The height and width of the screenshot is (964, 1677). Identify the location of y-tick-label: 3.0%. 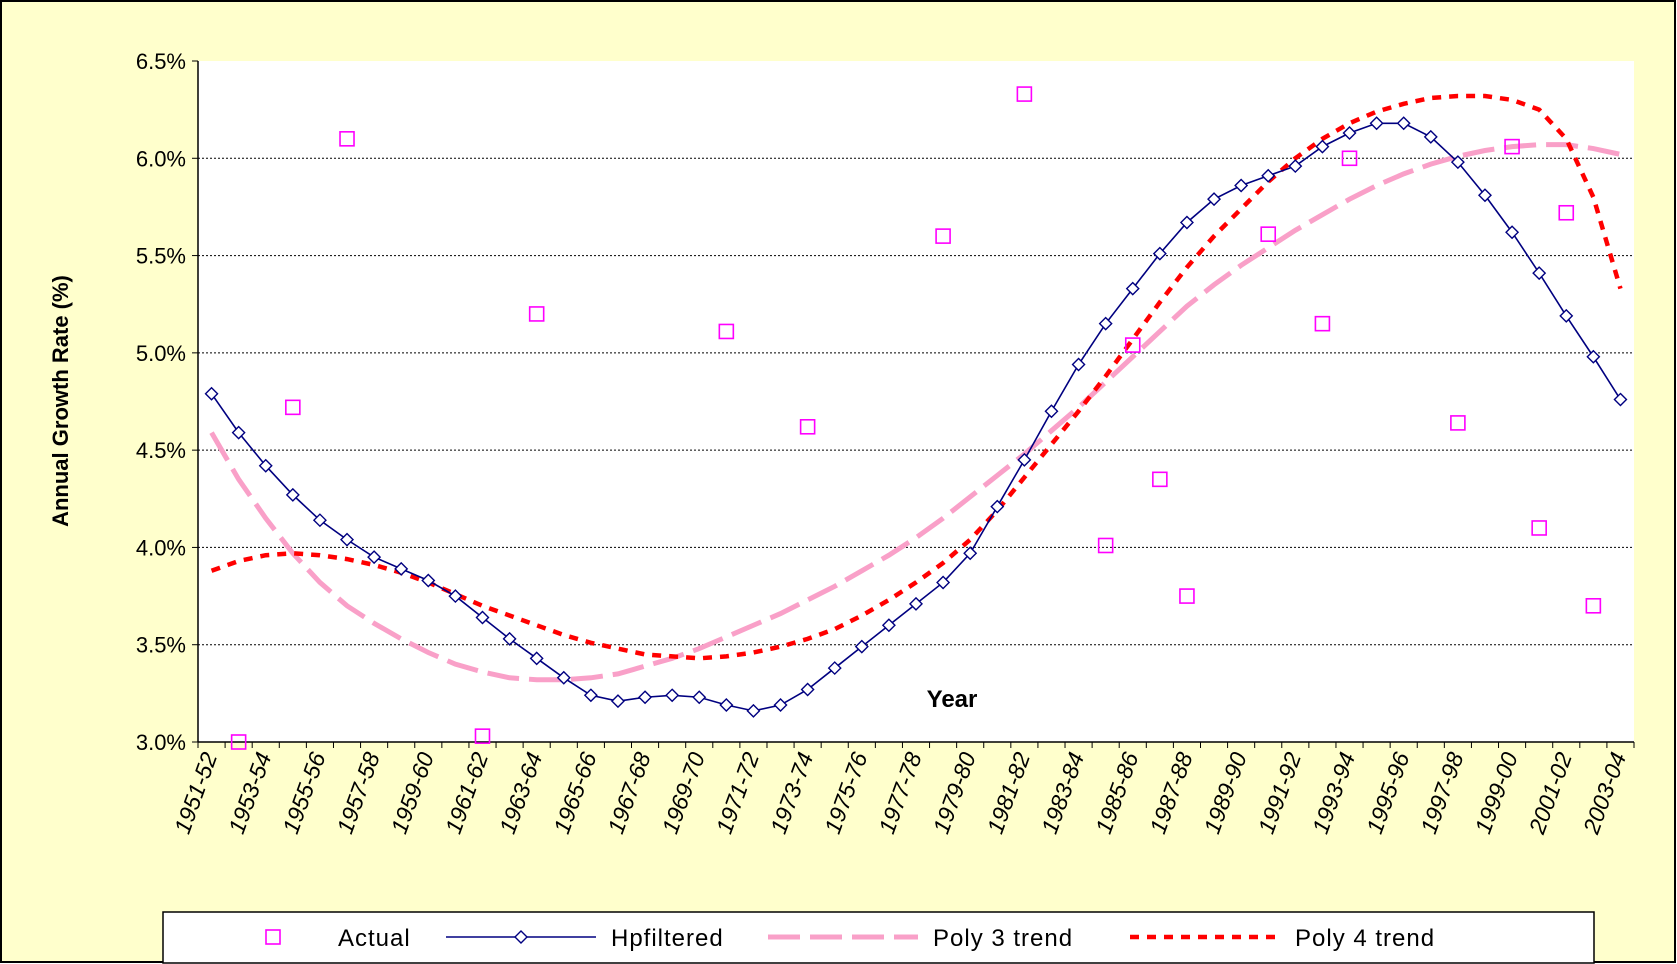
(161, 742).